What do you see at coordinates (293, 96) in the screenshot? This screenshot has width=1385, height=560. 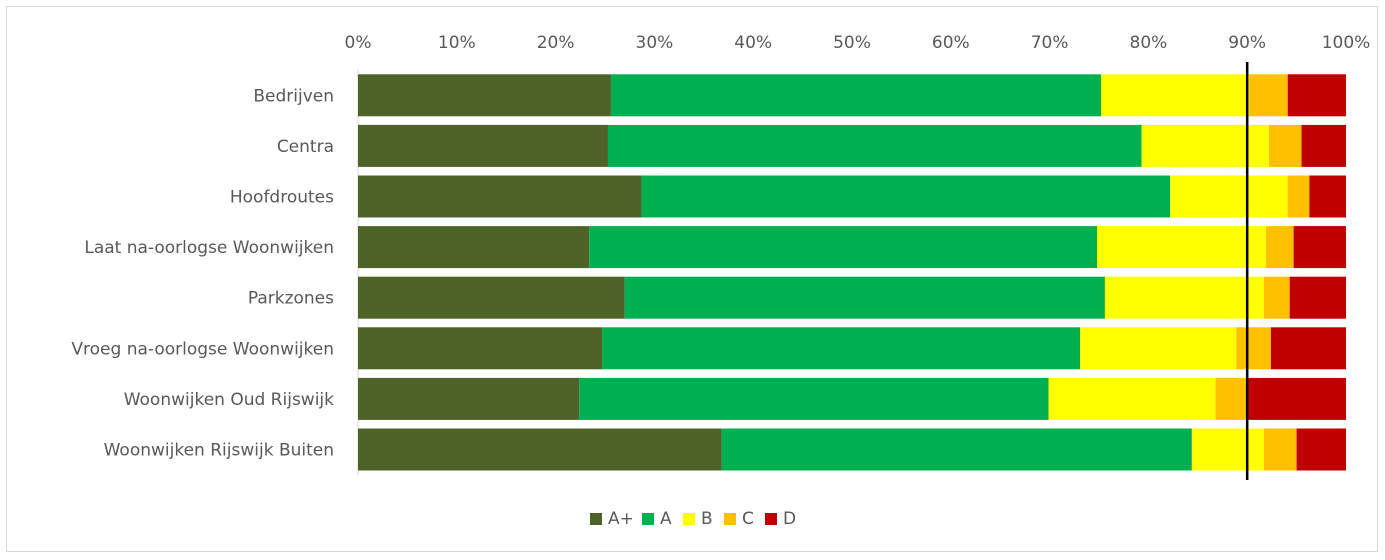 I see `category-label: Bedrijven` at bounding box center [293, 96].